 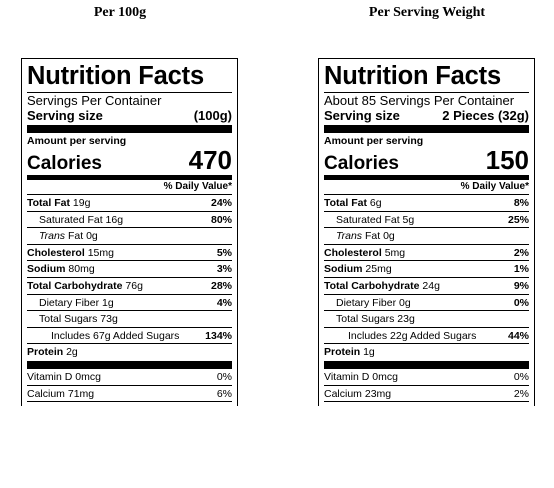 I want to click on nutrient-row: Sodium 80mg 3%, so click(x=129, y=269).